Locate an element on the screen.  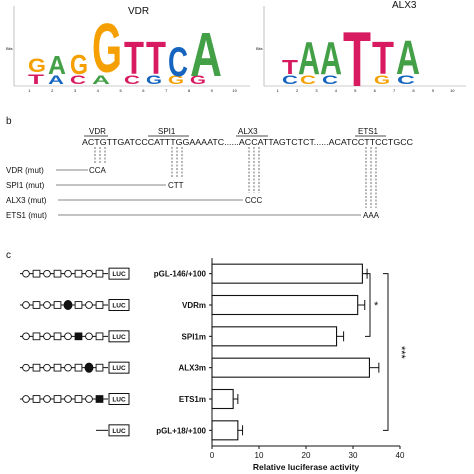
significance-bracket is located at coordinates (386, 352).